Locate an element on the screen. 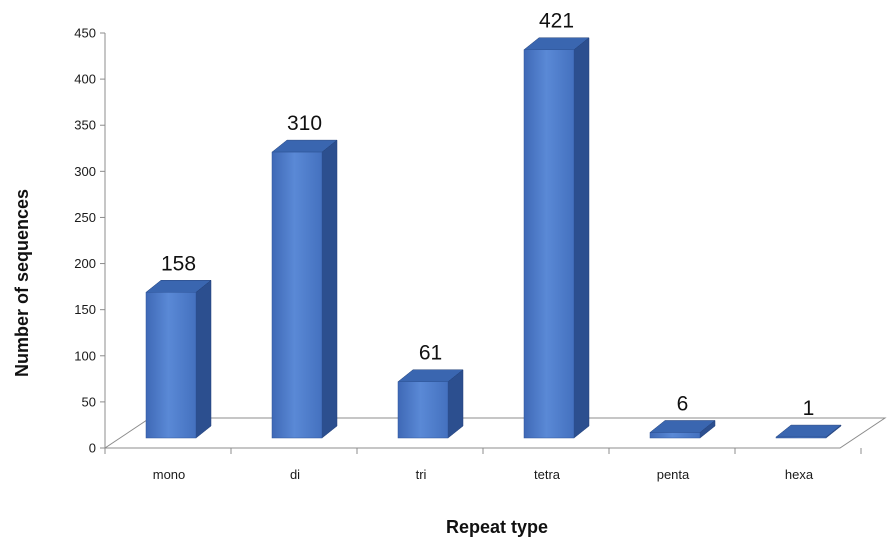  floor-plane is located at coordinates (495, 433).